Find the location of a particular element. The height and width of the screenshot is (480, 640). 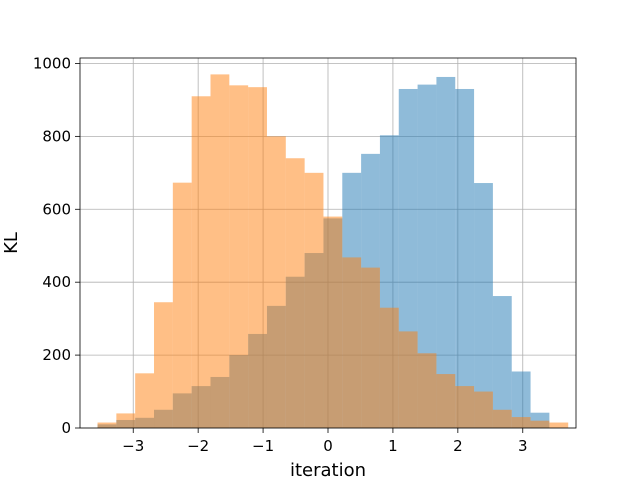

y-tick-label: 0 is located at coordinates (66, 428).